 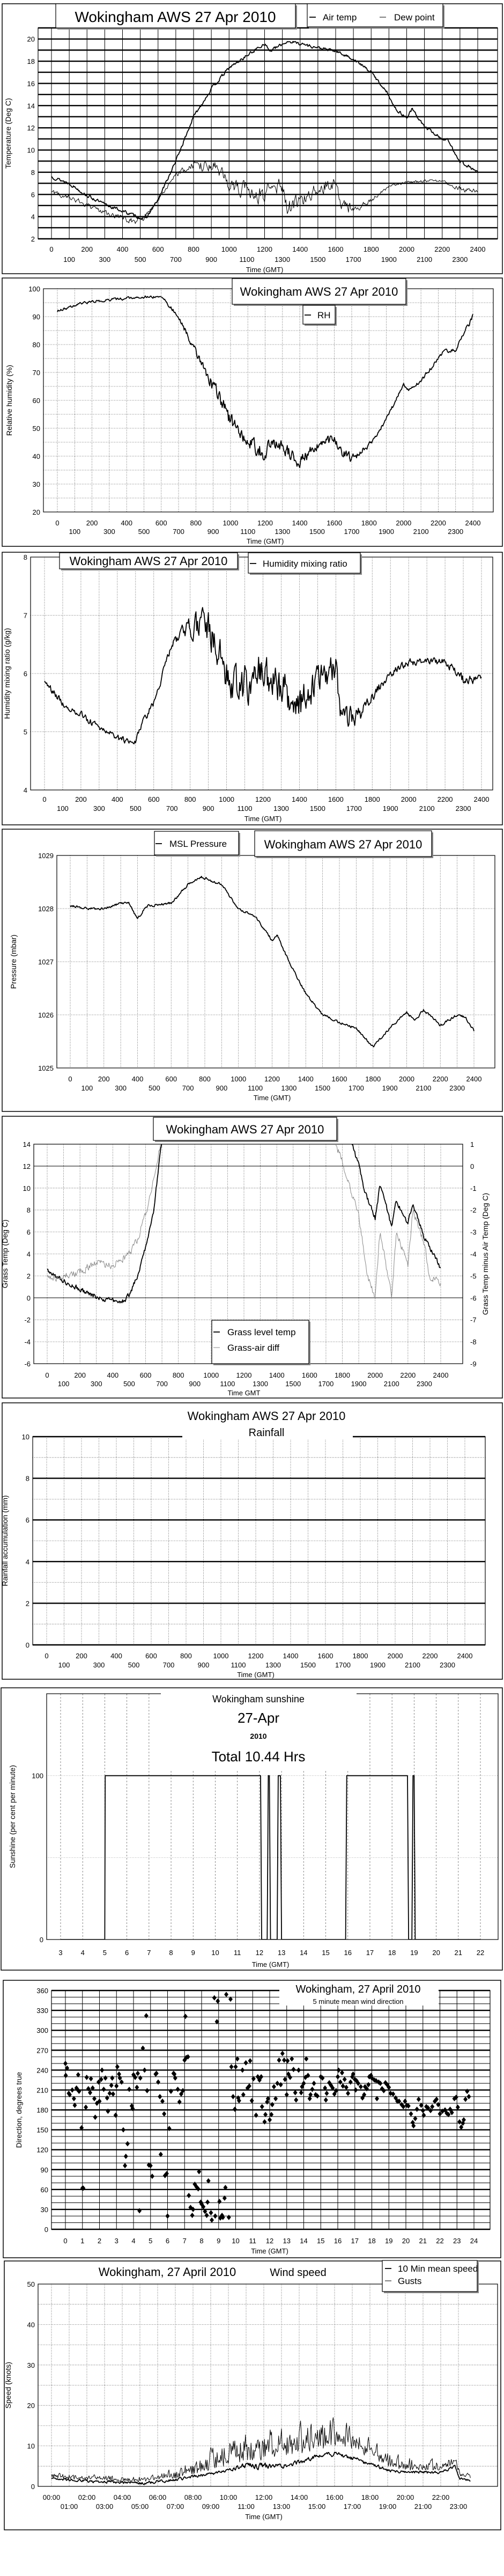 I want to click on x-tick-label: 19:00, so click(x=388, y=2506).